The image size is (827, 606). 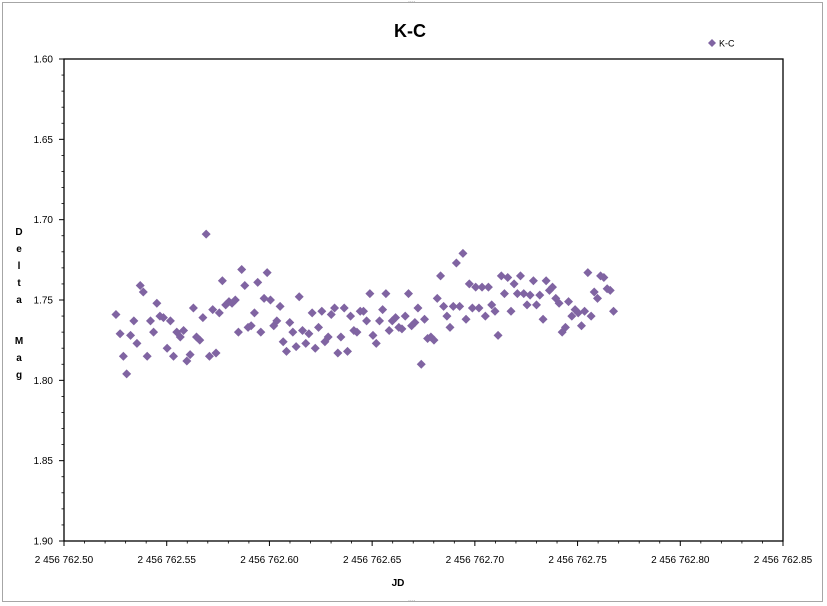 What do you see at coordinates (19, 249) in the screenshot?
I see `y-axis-label-letter: e` at bounding box center [19, 249].